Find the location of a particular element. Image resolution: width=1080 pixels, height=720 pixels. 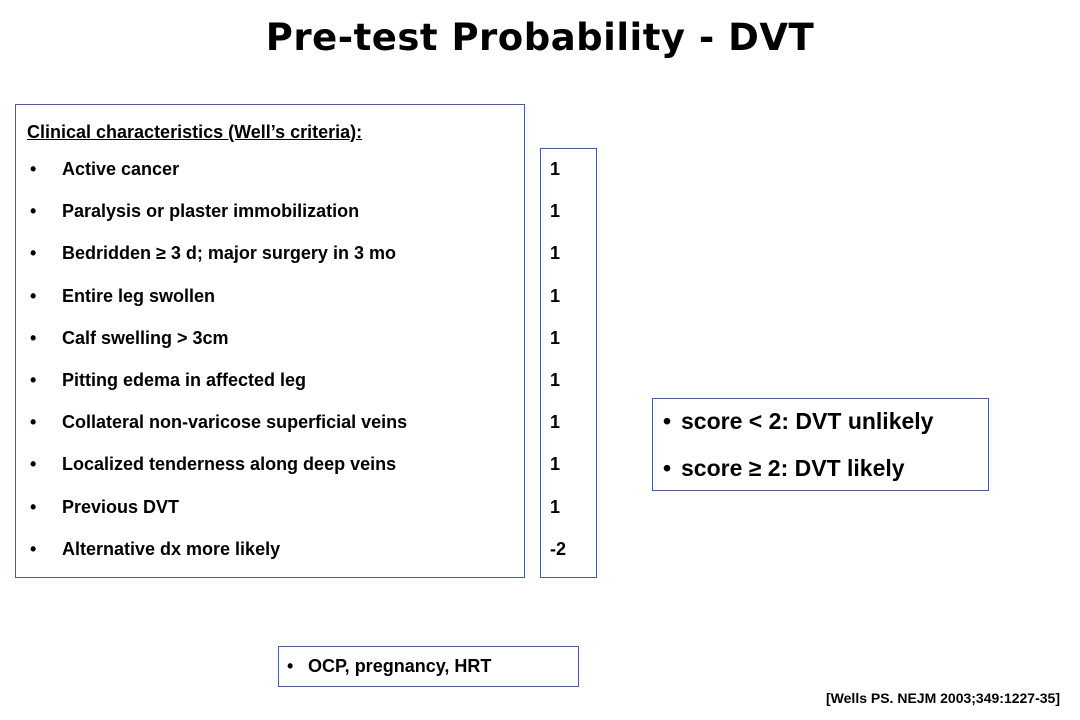

other-factors-box: • OCP, pregnancy, HRT is located at coordinates (428, 666).